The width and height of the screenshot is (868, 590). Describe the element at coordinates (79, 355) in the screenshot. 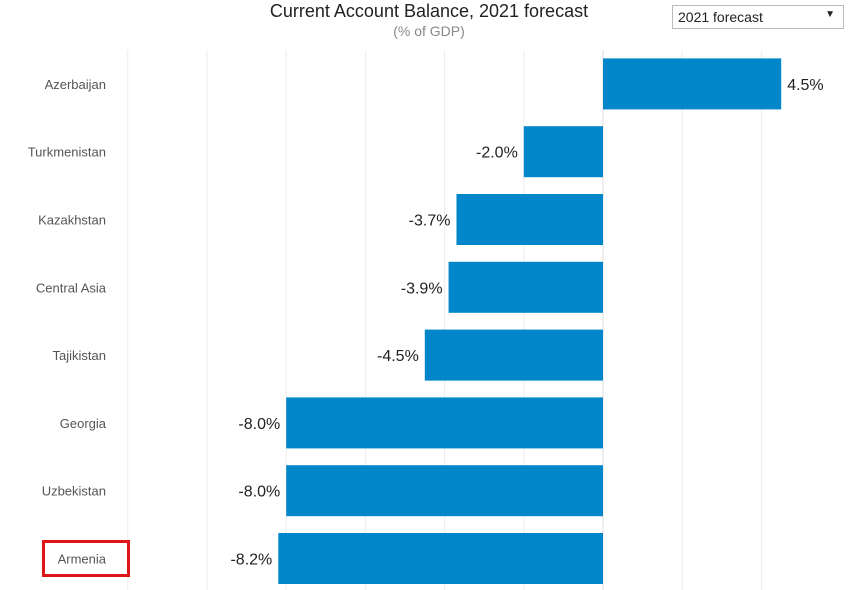

I see `category-label: Tajikistan` at that location.